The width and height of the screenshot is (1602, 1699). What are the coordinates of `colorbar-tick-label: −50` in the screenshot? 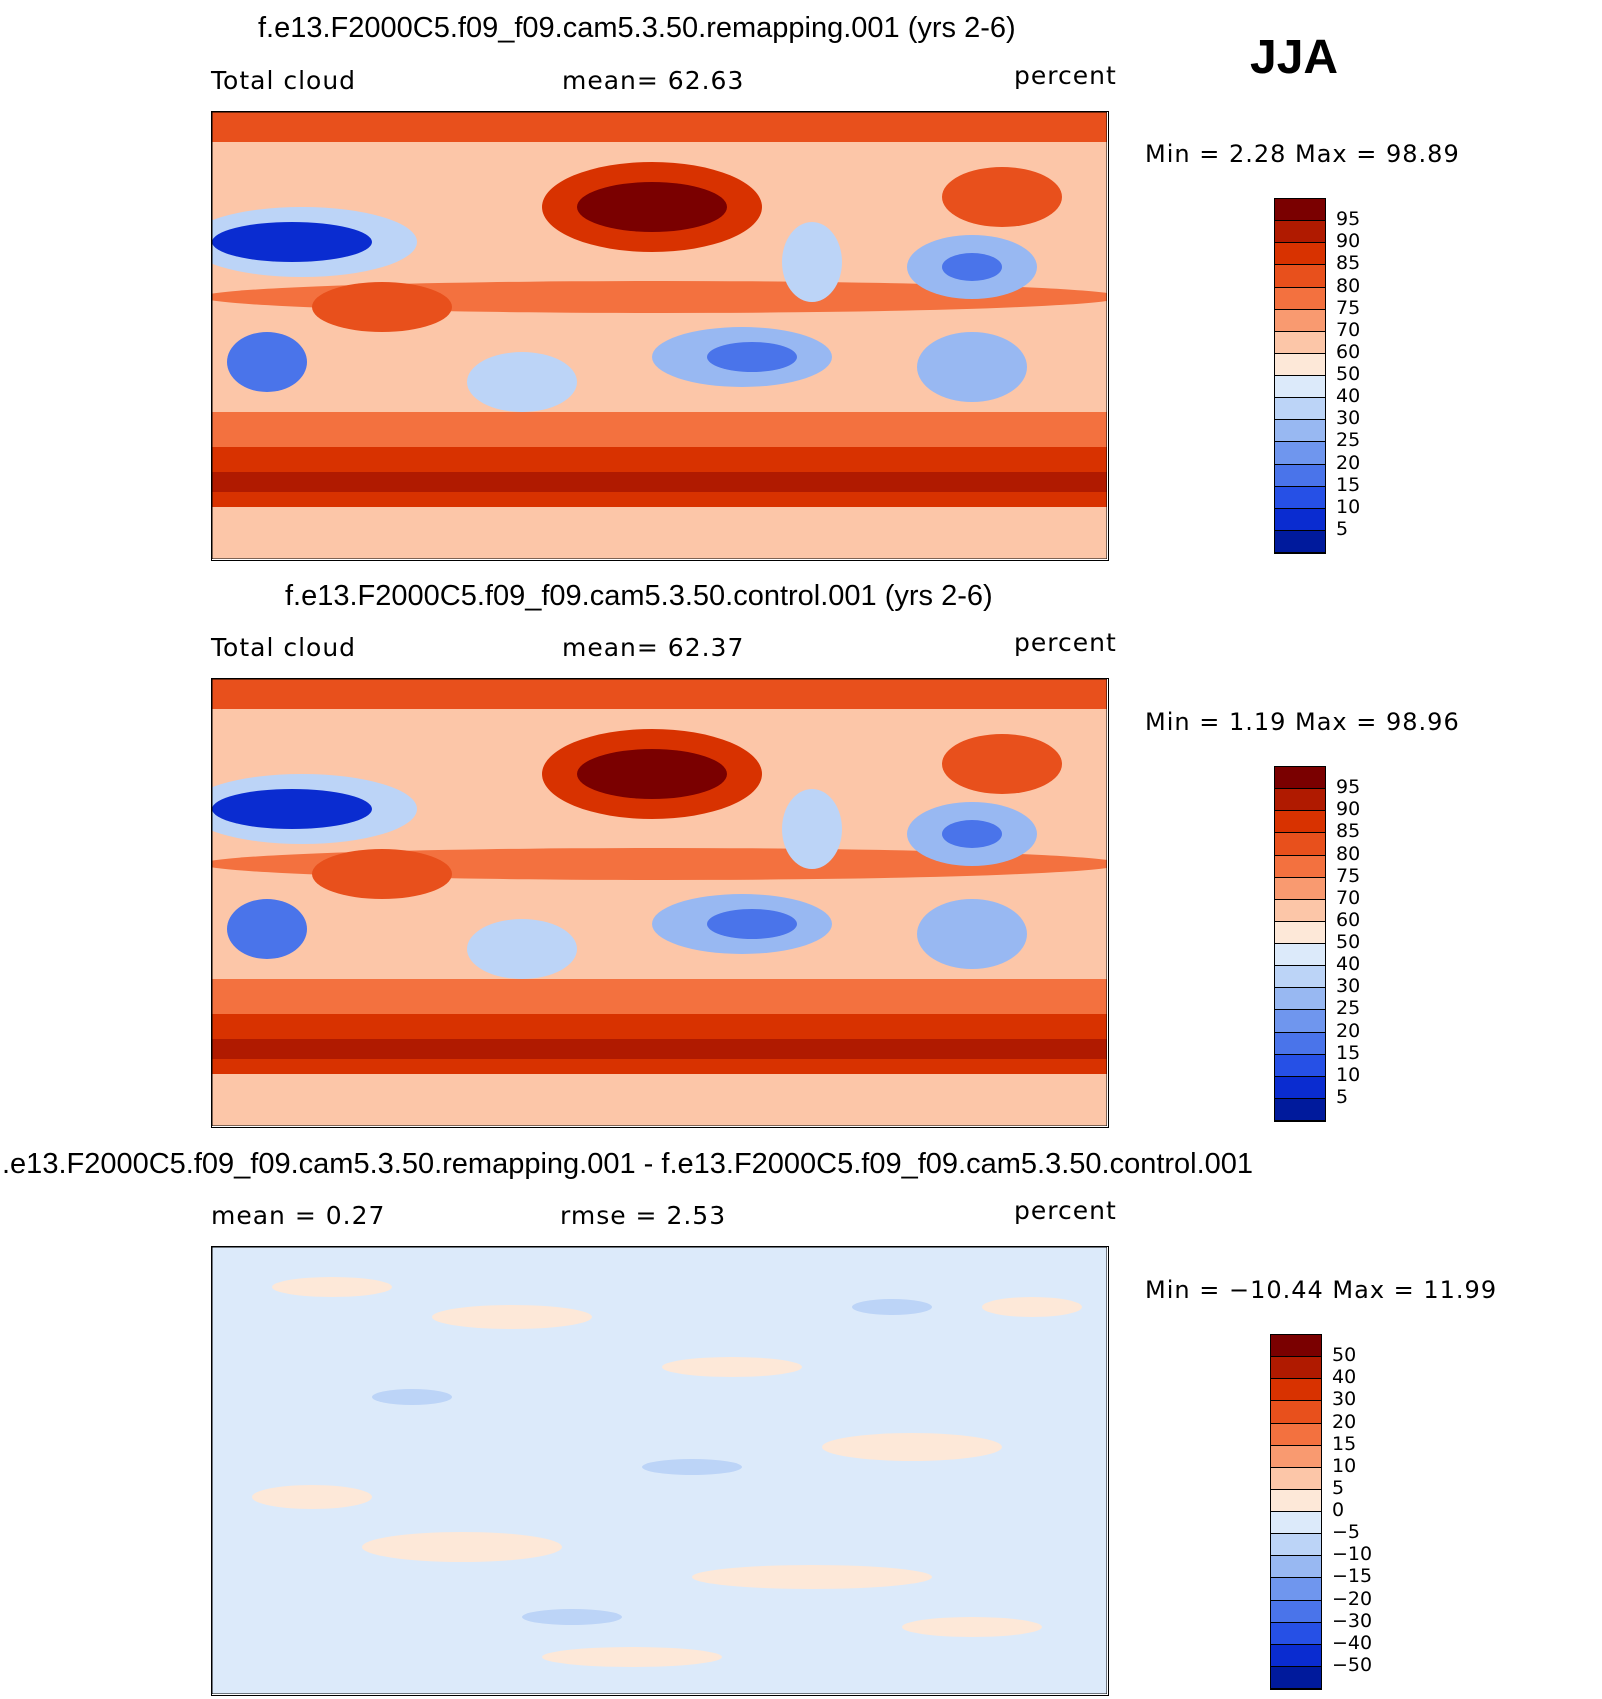 It's located at (1352, 1664).